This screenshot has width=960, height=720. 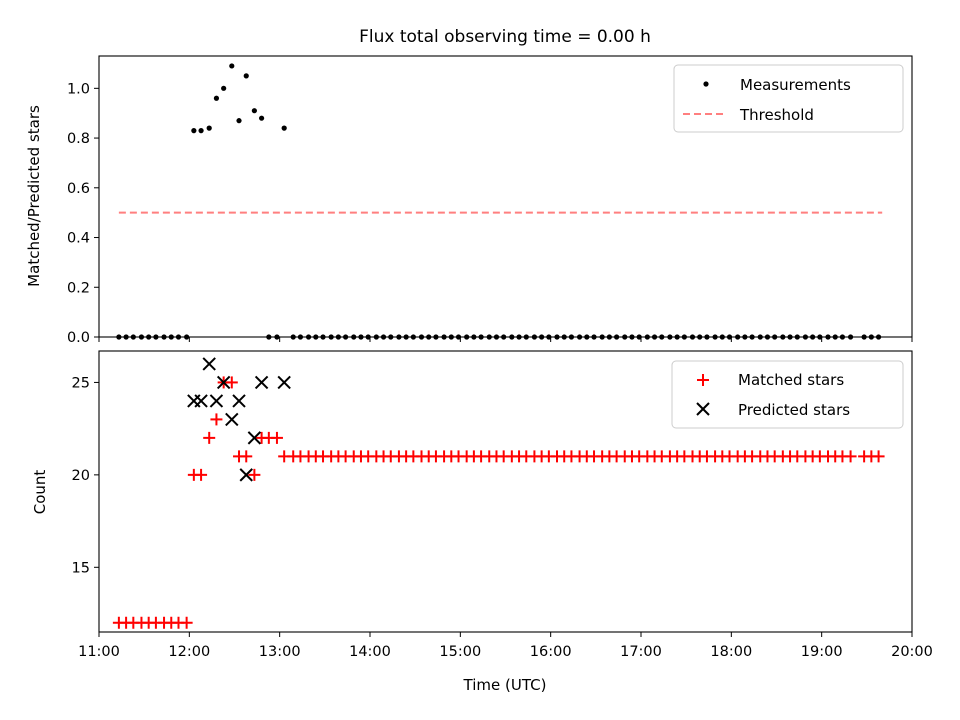 What do you see at coordinates (40, 492) in the screenshot?
I see `bottom-y-axis-label: Count` at bounding box center [40, 492].